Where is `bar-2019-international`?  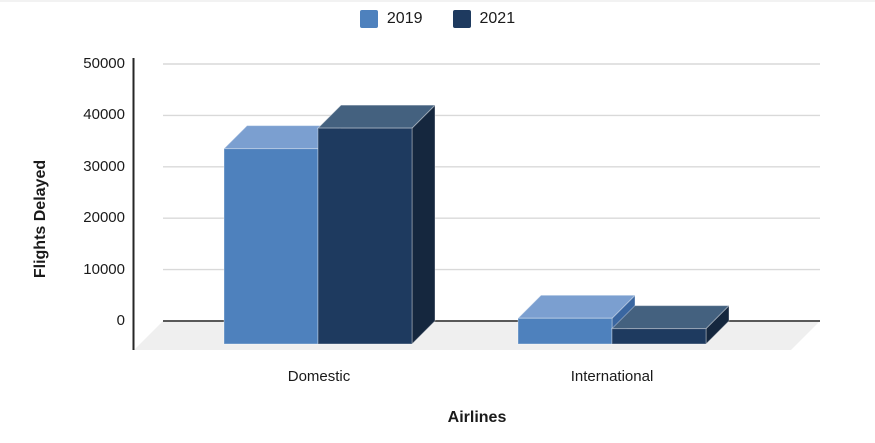
bar-2019-international is located at coordinates (565, 331).